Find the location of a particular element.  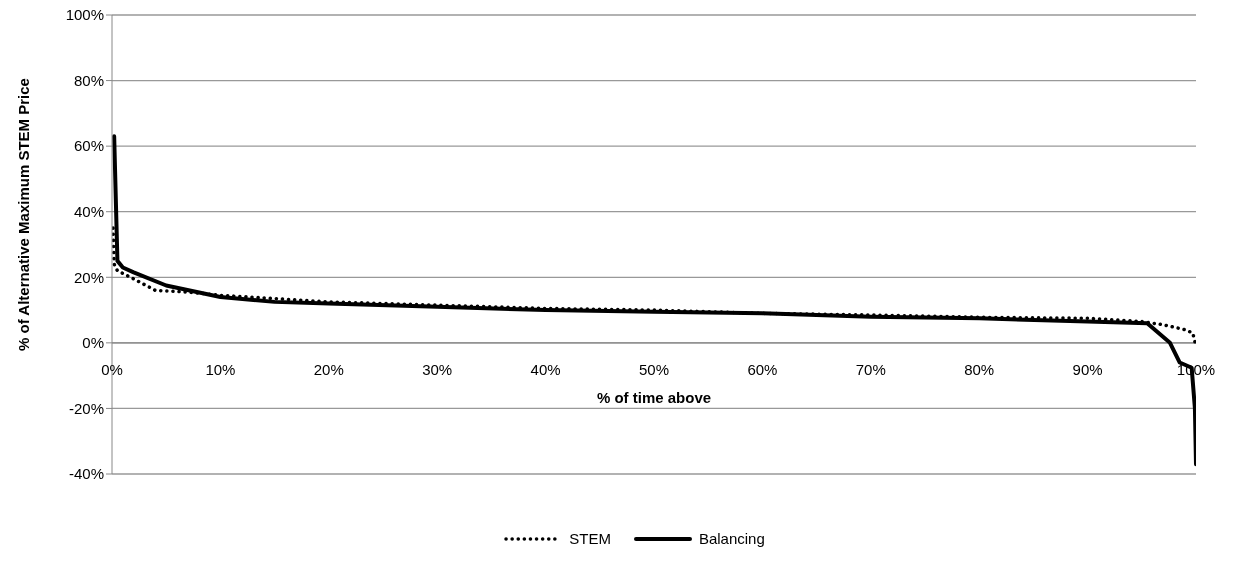

x-tick-label: 20% is located at coordinates (328, 369).